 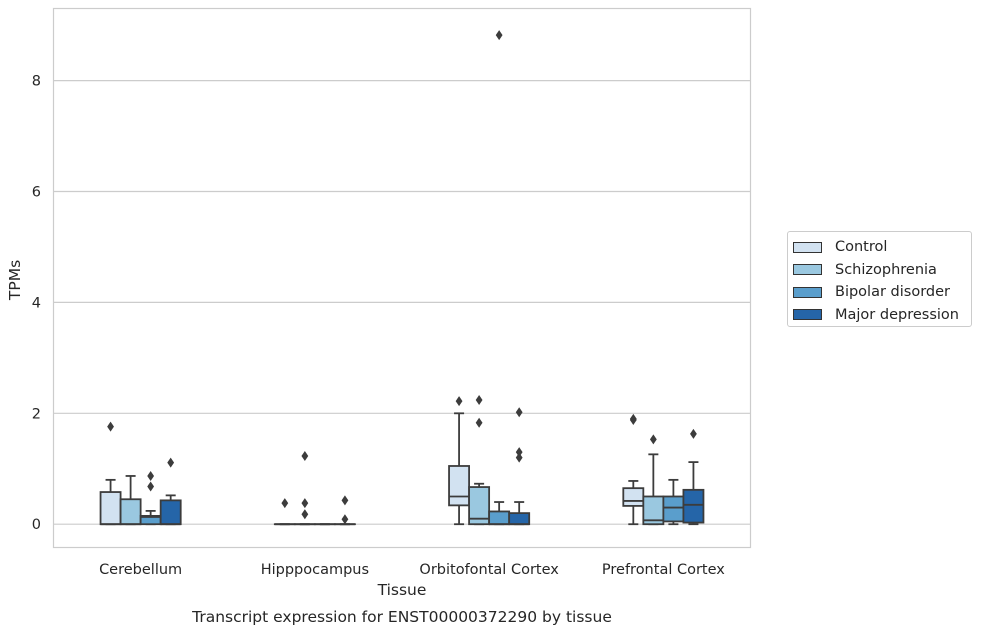 What do you see at coordinates (673, 509) in the screenshot?
I see `box-body-bipolar-disorder-prefrontal-cortex` at bounding box center [673, 509].